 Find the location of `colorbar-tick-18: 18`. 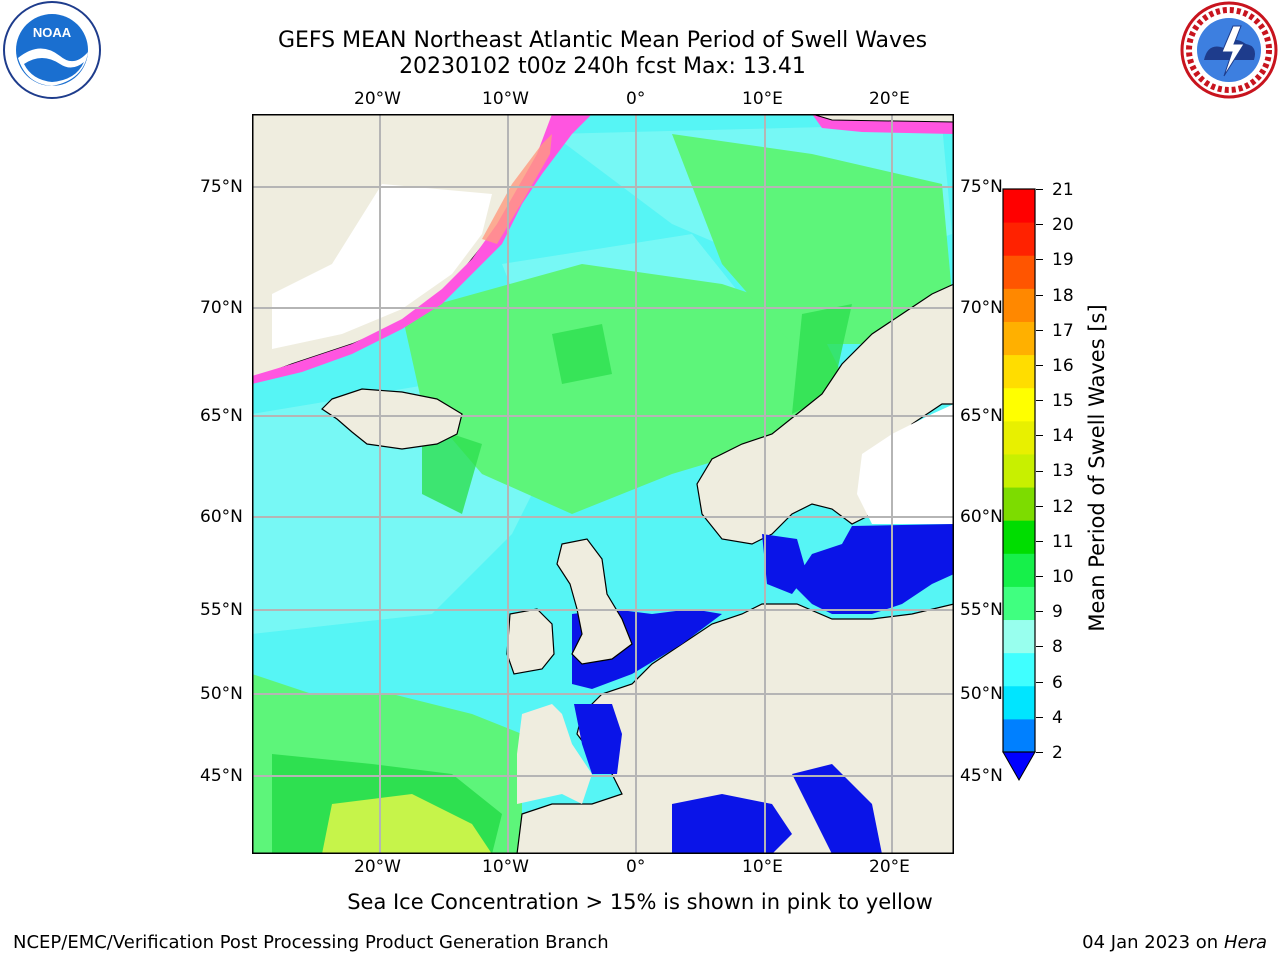

colorbar-tick-18: 18 is located at coordinates (1063, 296).